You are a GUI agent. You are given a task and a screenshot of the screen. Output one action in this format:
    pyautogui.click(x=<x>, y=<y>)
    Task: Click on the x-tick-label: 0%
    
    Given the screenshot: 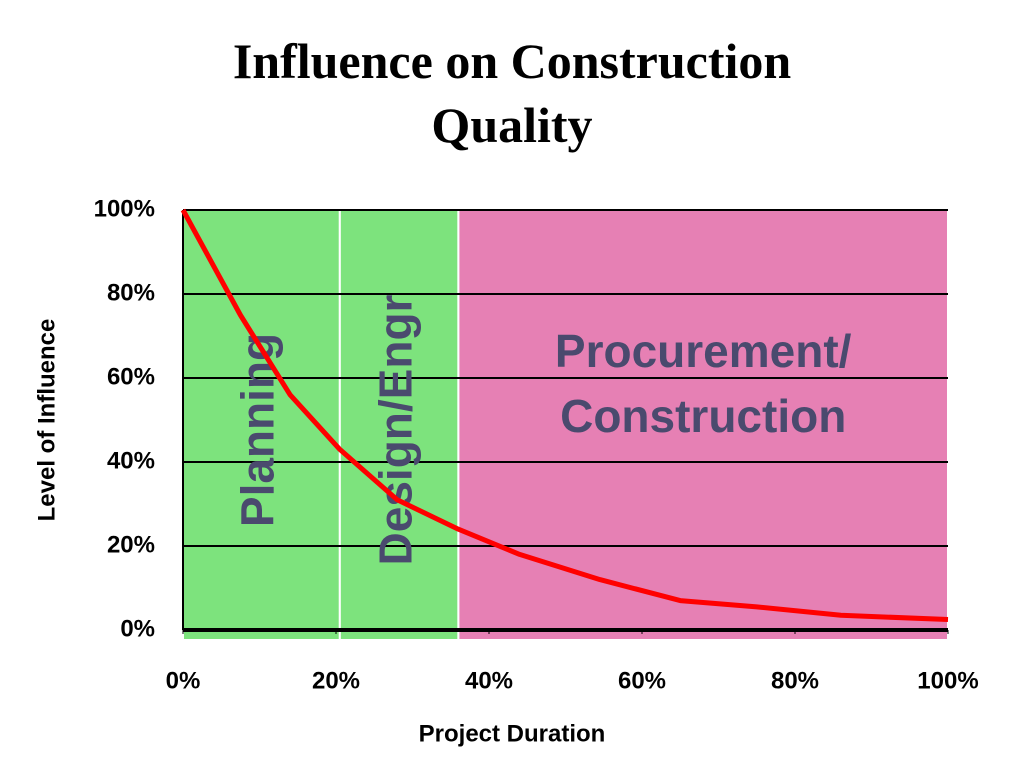 What is the action you would take?
    pyautogui.click(x=183, y=680)
    